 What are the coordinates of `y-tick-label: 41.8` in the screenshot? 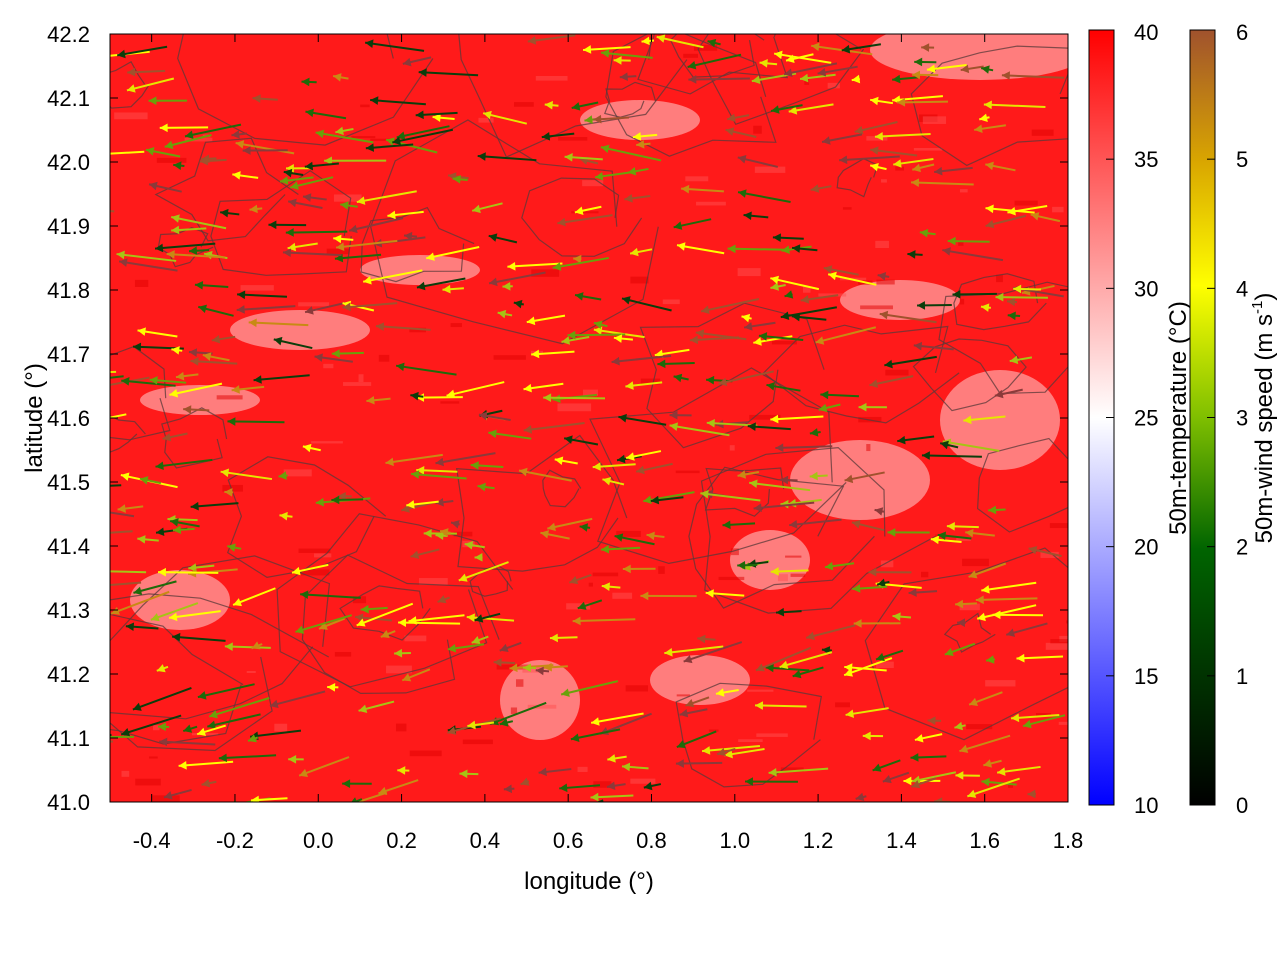 It's located at (68, 290).